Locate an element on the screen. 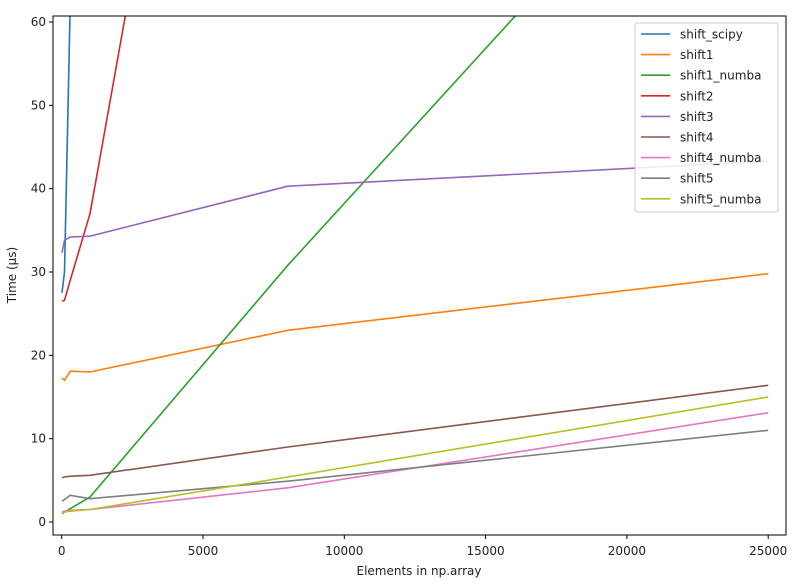  legend-item-shift_scipy: shift_scipy is located at coordinates (692, 35).